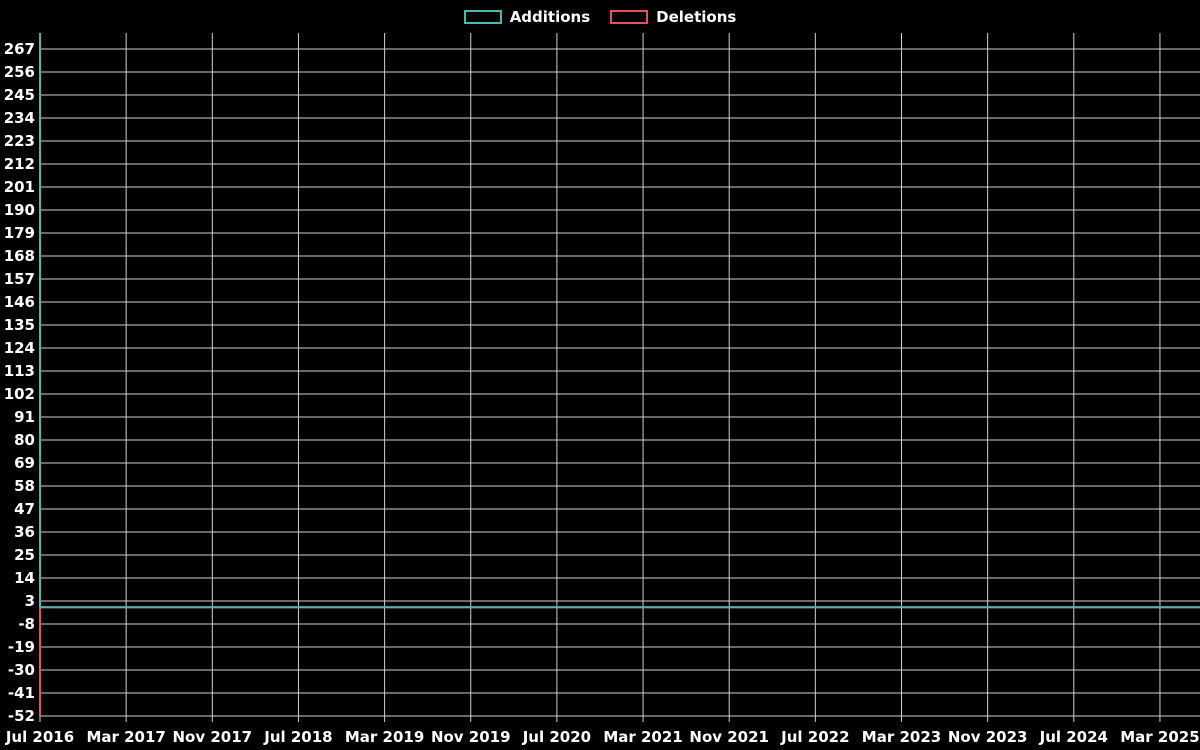 The height and width of the screenshot is (750, 1200). What do you see at coordinates (550, 17) in the screenshot?
I see `additions-legend-label: Additions` at bounding box center [550, 17].